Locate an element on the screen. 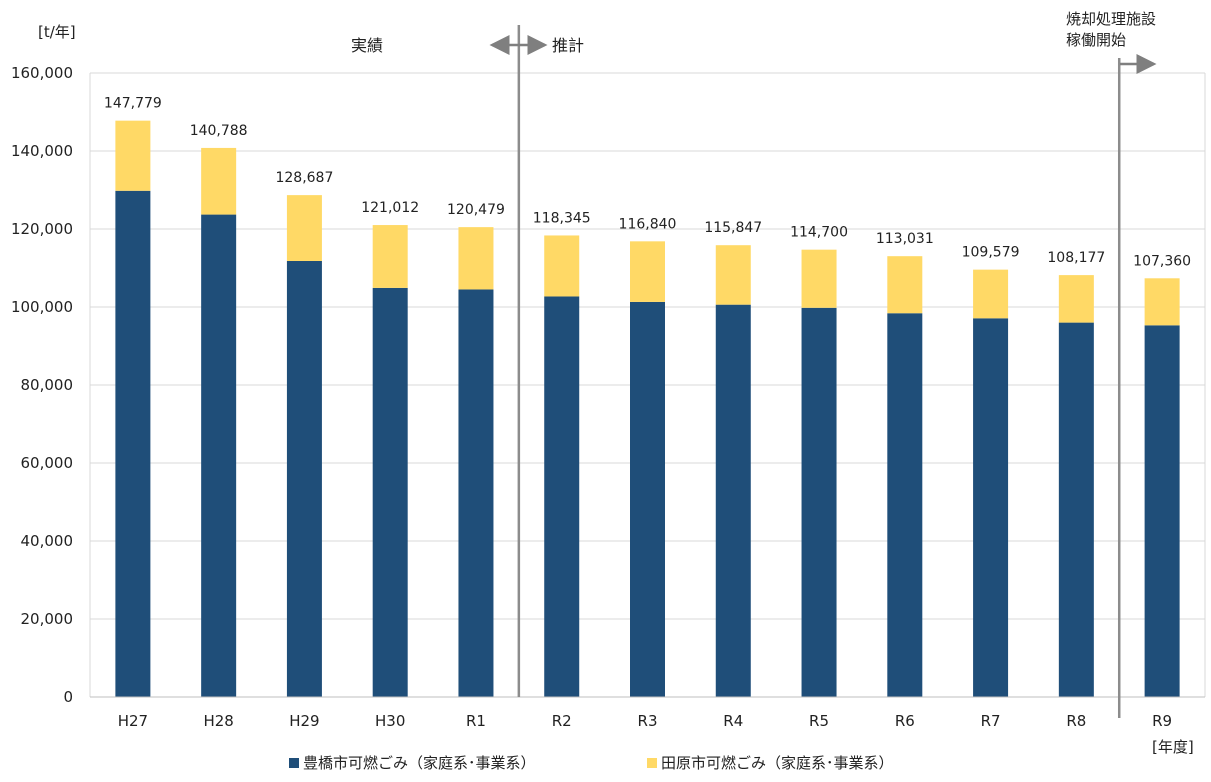 The height and width of the screenshot is (782, 1211). y-tick-label: 160,000 is located at coordinates (42, 73).